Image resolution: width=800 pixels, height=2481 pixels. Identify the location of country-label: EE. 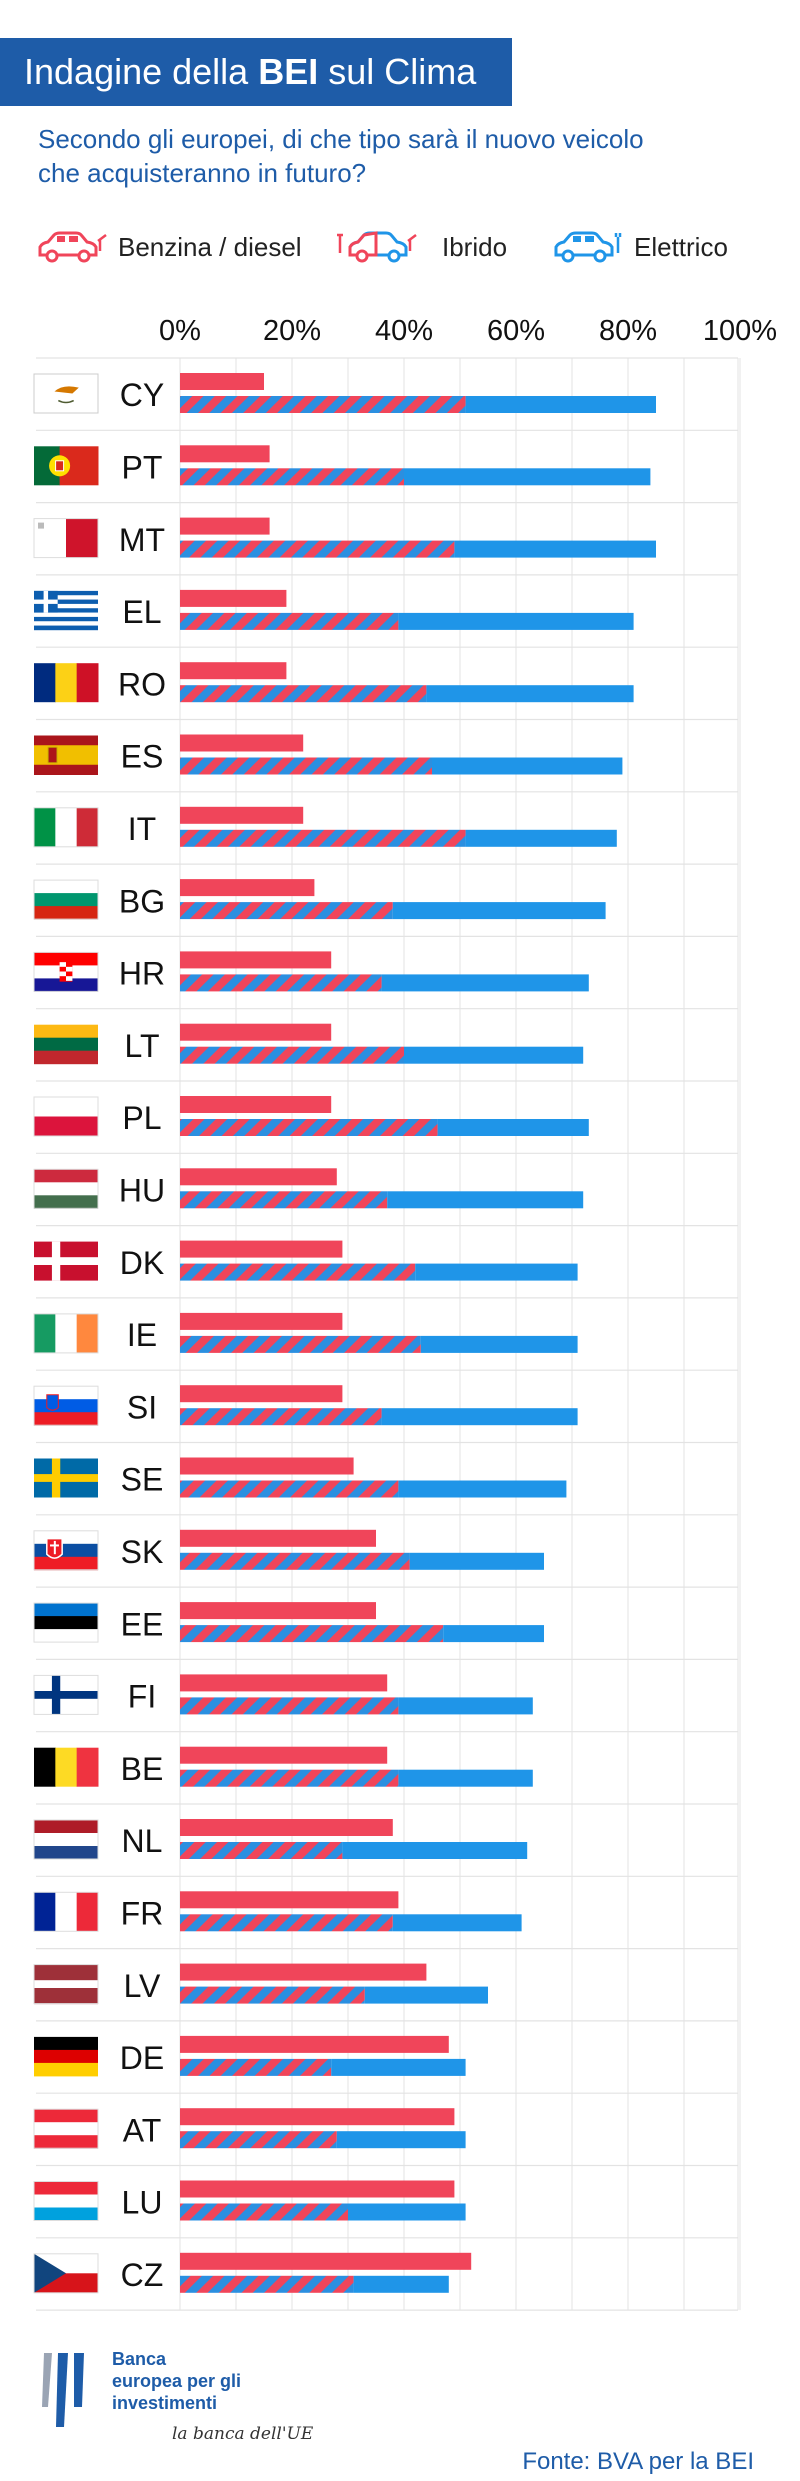
(142, 1624).